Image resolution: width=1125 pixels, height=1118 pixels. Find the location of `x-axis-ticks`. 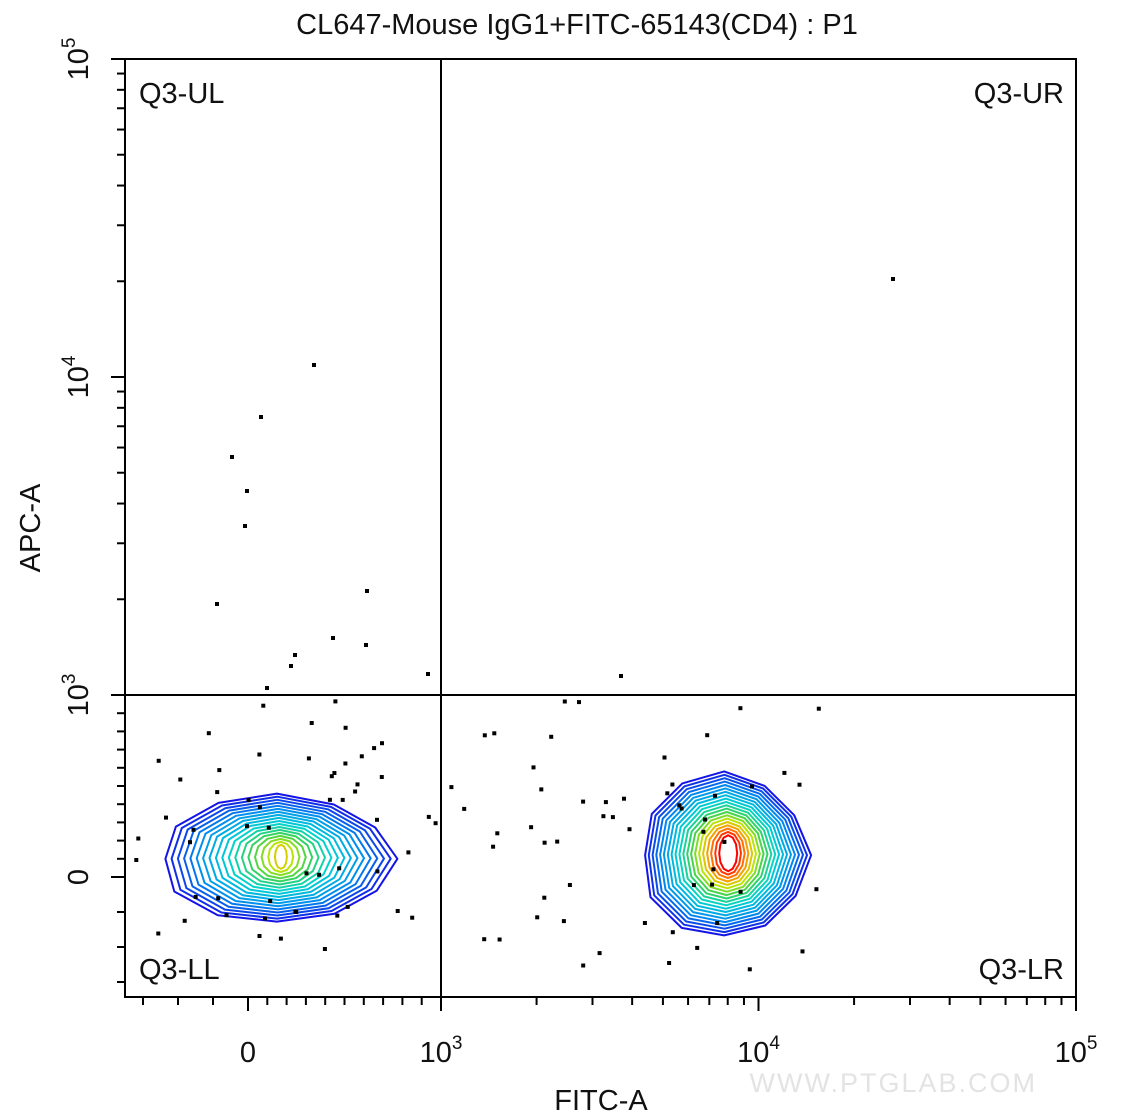

x-axis-ticks is located at coordinates (609, 1004).